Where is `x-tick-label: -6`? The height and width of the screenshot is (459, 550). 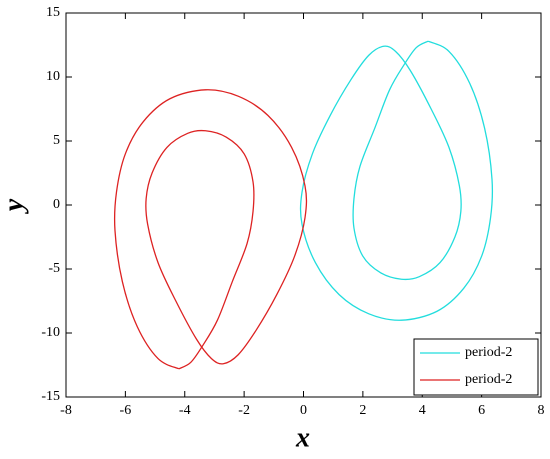
x-tick-label: -6 is located at coordinates (126, 410).